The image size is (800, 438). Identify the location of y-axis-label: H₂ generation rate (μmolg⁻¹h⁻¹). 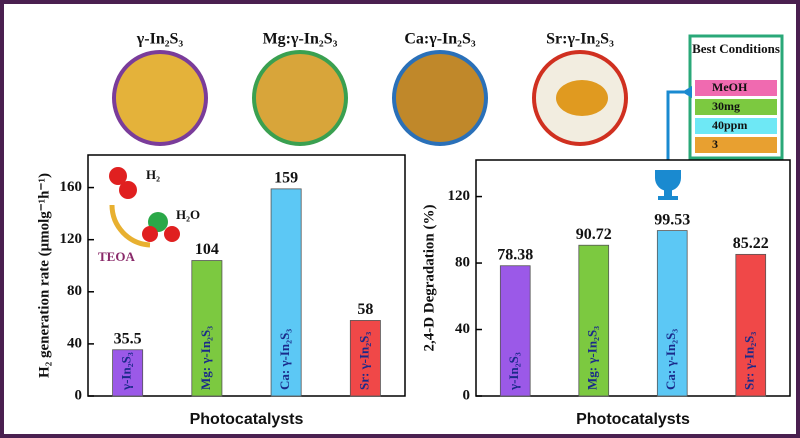
(44, 275).